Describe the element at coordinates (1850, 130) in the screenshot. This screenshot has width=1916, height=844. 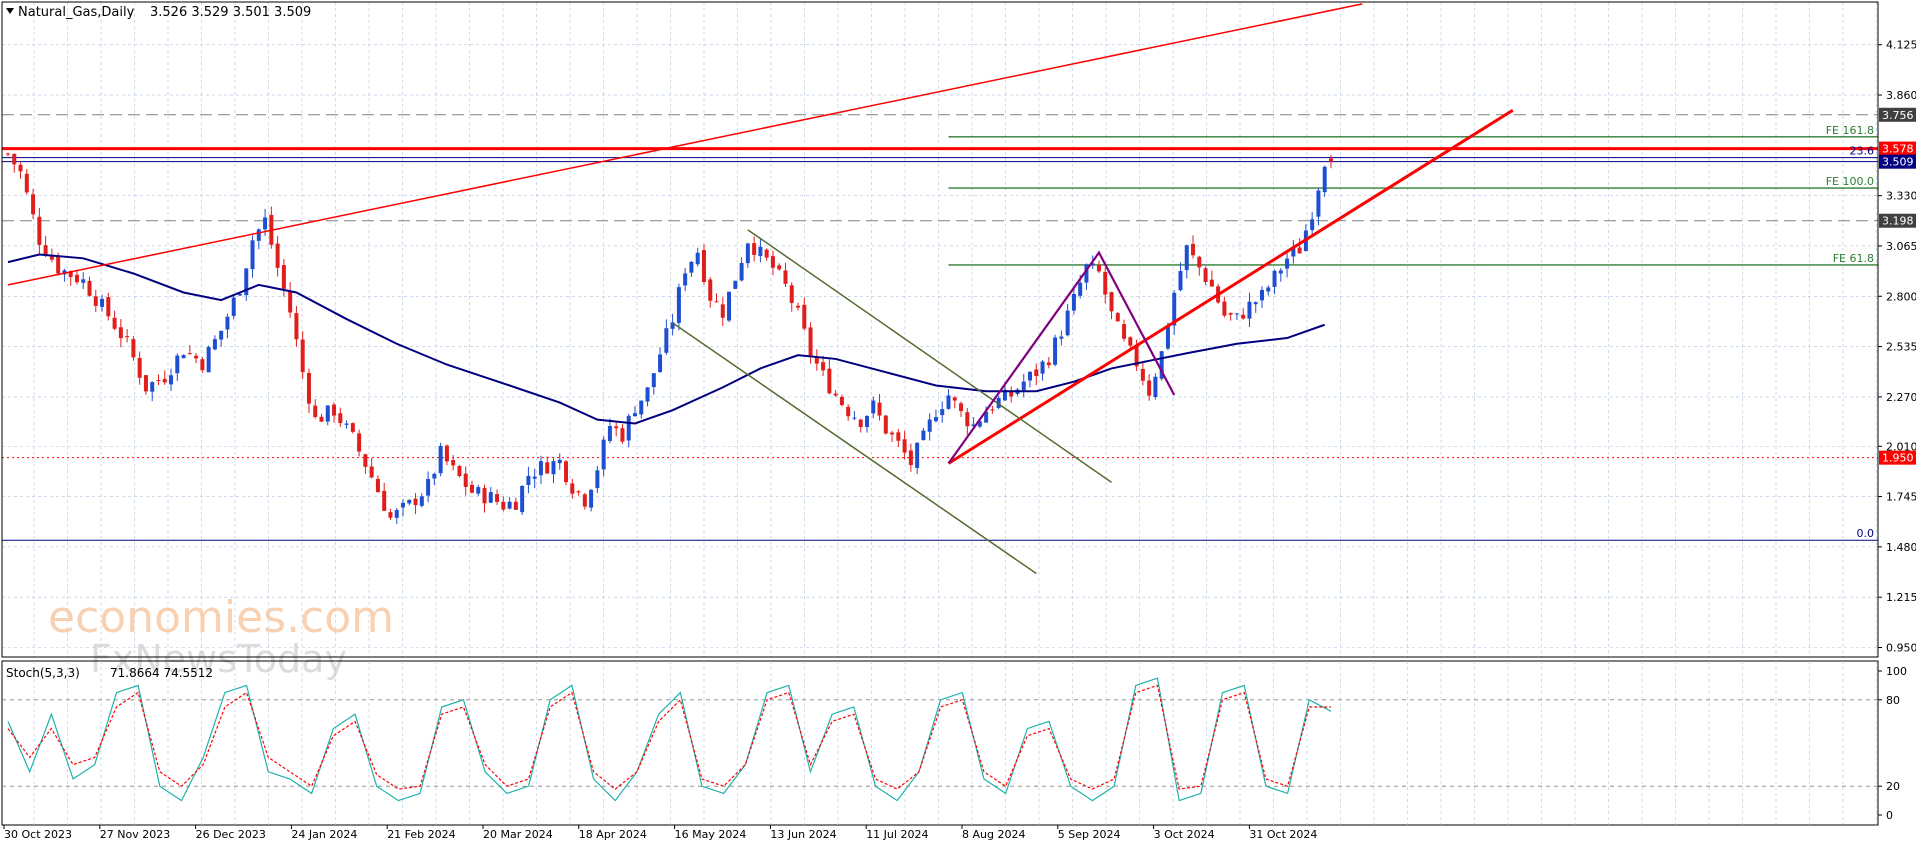
I see `fibonacci-label: FE 161.8` at that location.